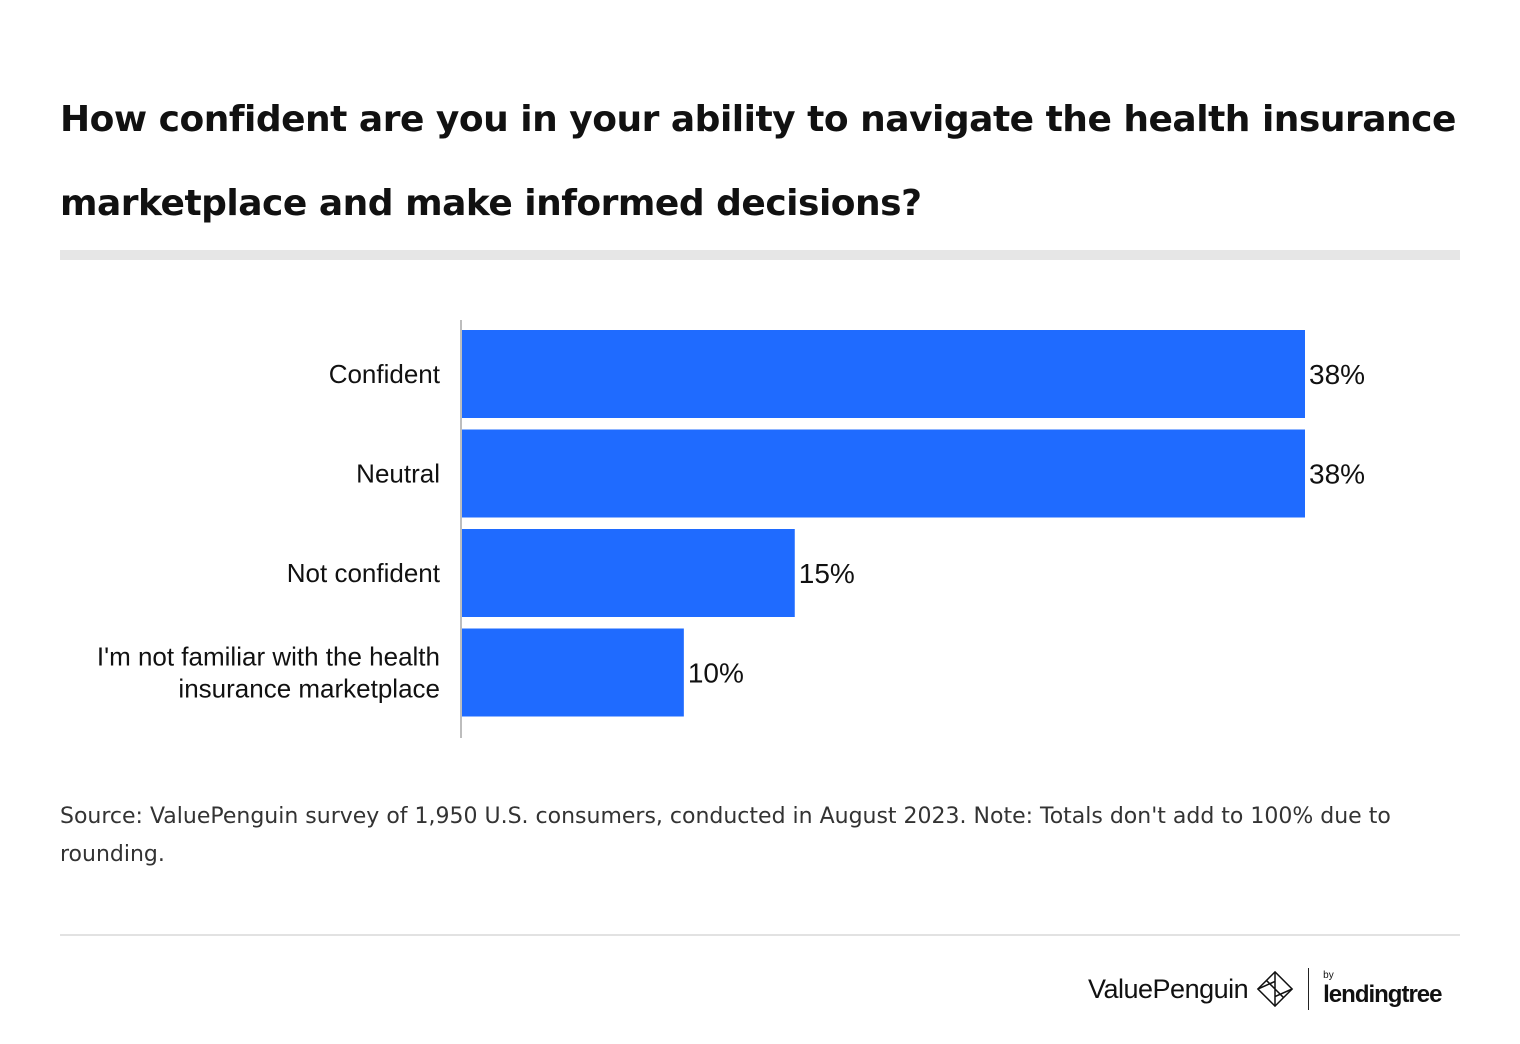 Image resolution: width=1520 pixels, height=1044 pixels. I want to click on category-label-line: Neutral, so click(398, 474).